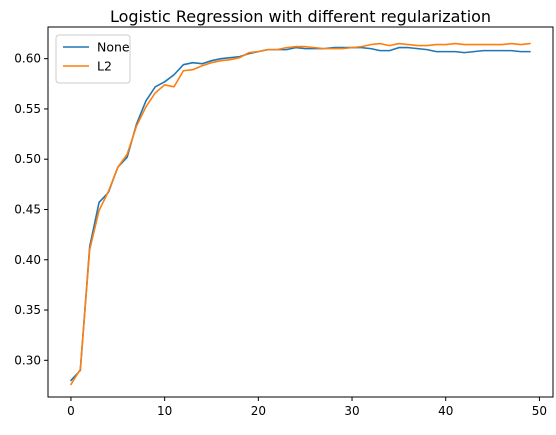 Image resolution: width=556 pixels, height=435 pixels. What do you see at coordinates (445, 411) in the screenshot?
I see `x-tick-label: 40` at bounding box center [445, 411].